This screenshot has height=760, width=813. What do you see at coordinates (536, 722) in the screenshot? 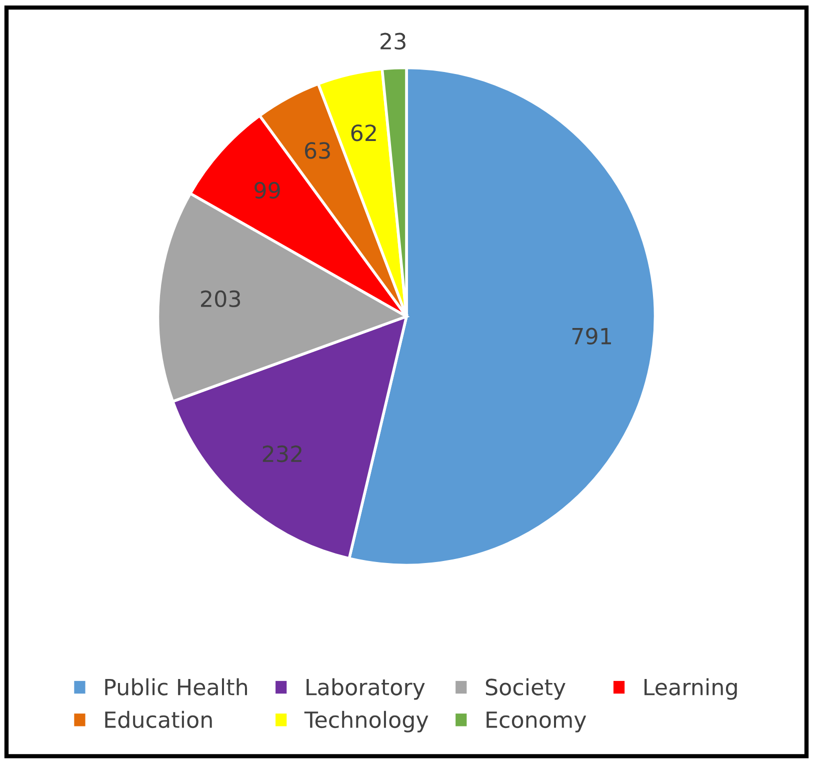
I see `legend-label: Economy` at bounding box center [536, 722].